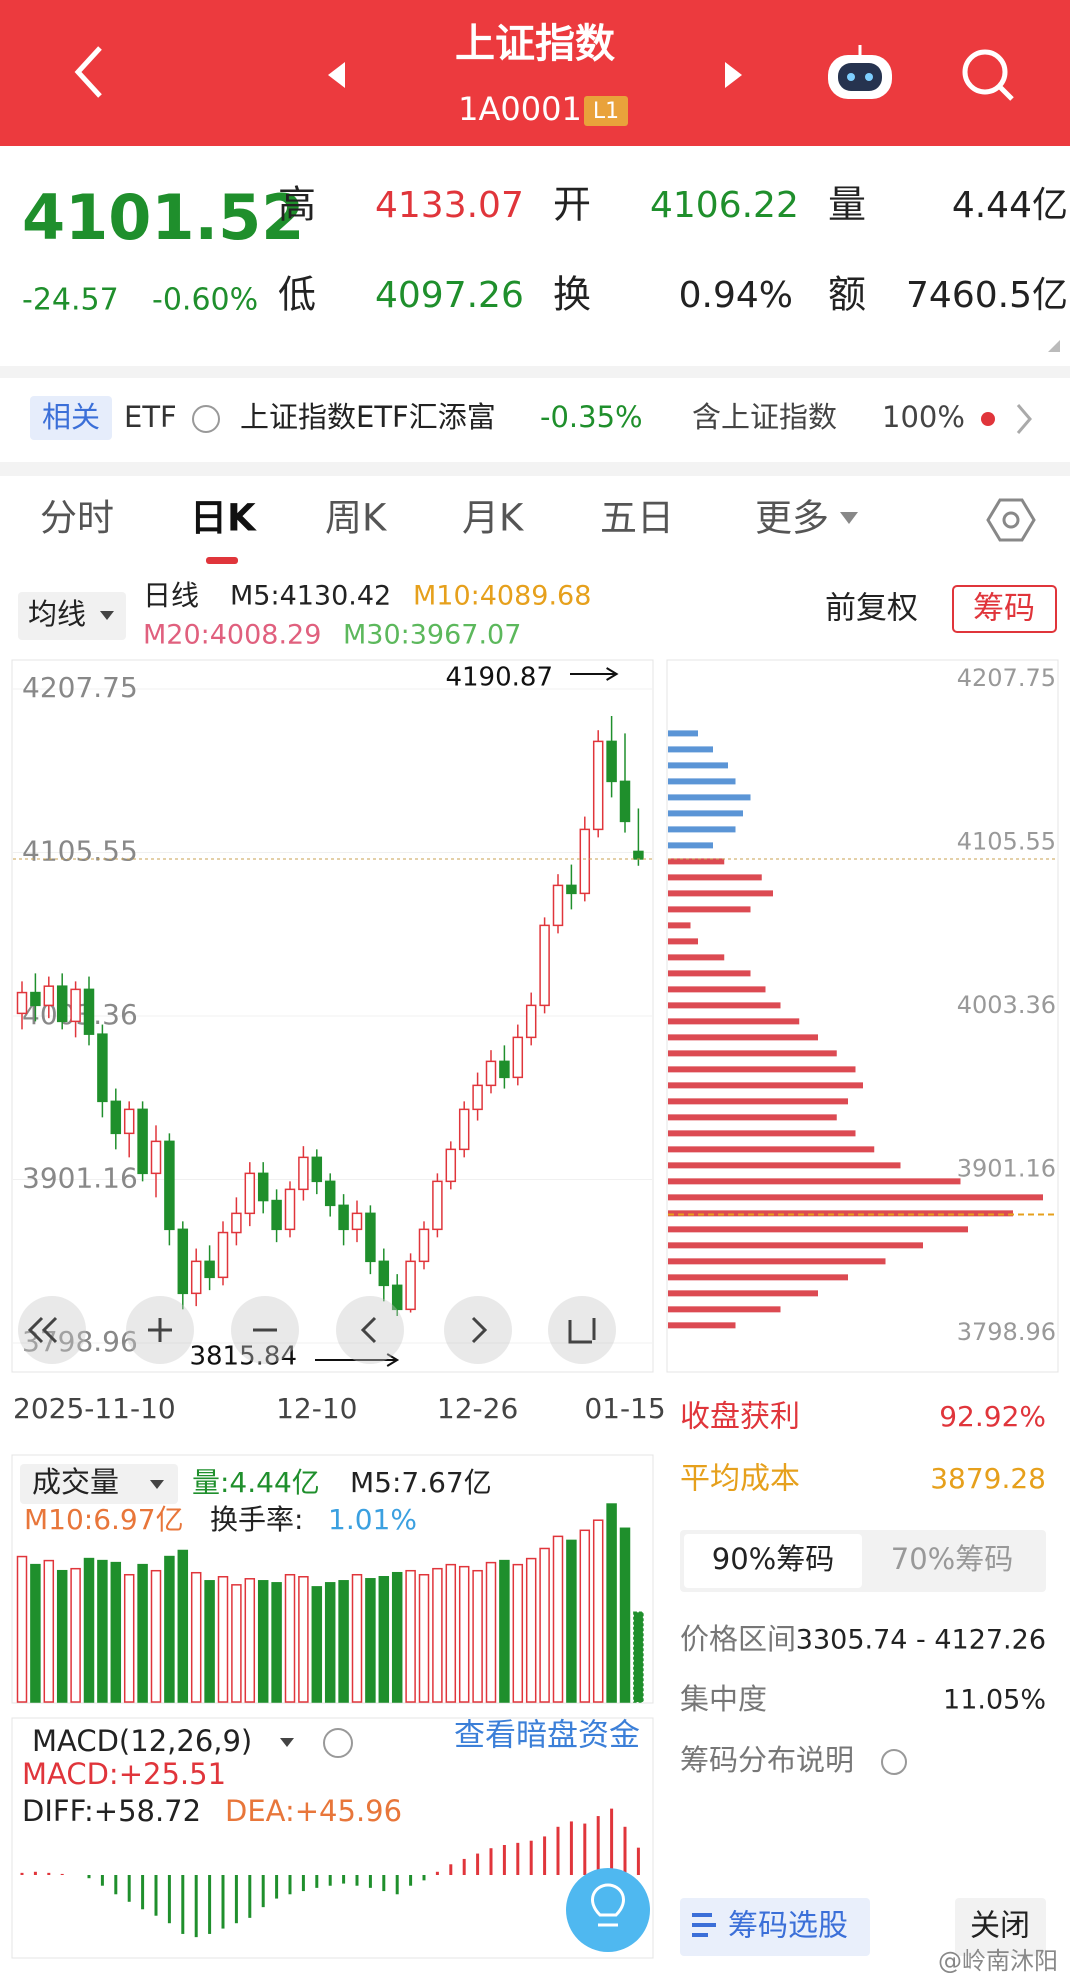  I want to click on change-pct: -0.60%, so click(205, 300).